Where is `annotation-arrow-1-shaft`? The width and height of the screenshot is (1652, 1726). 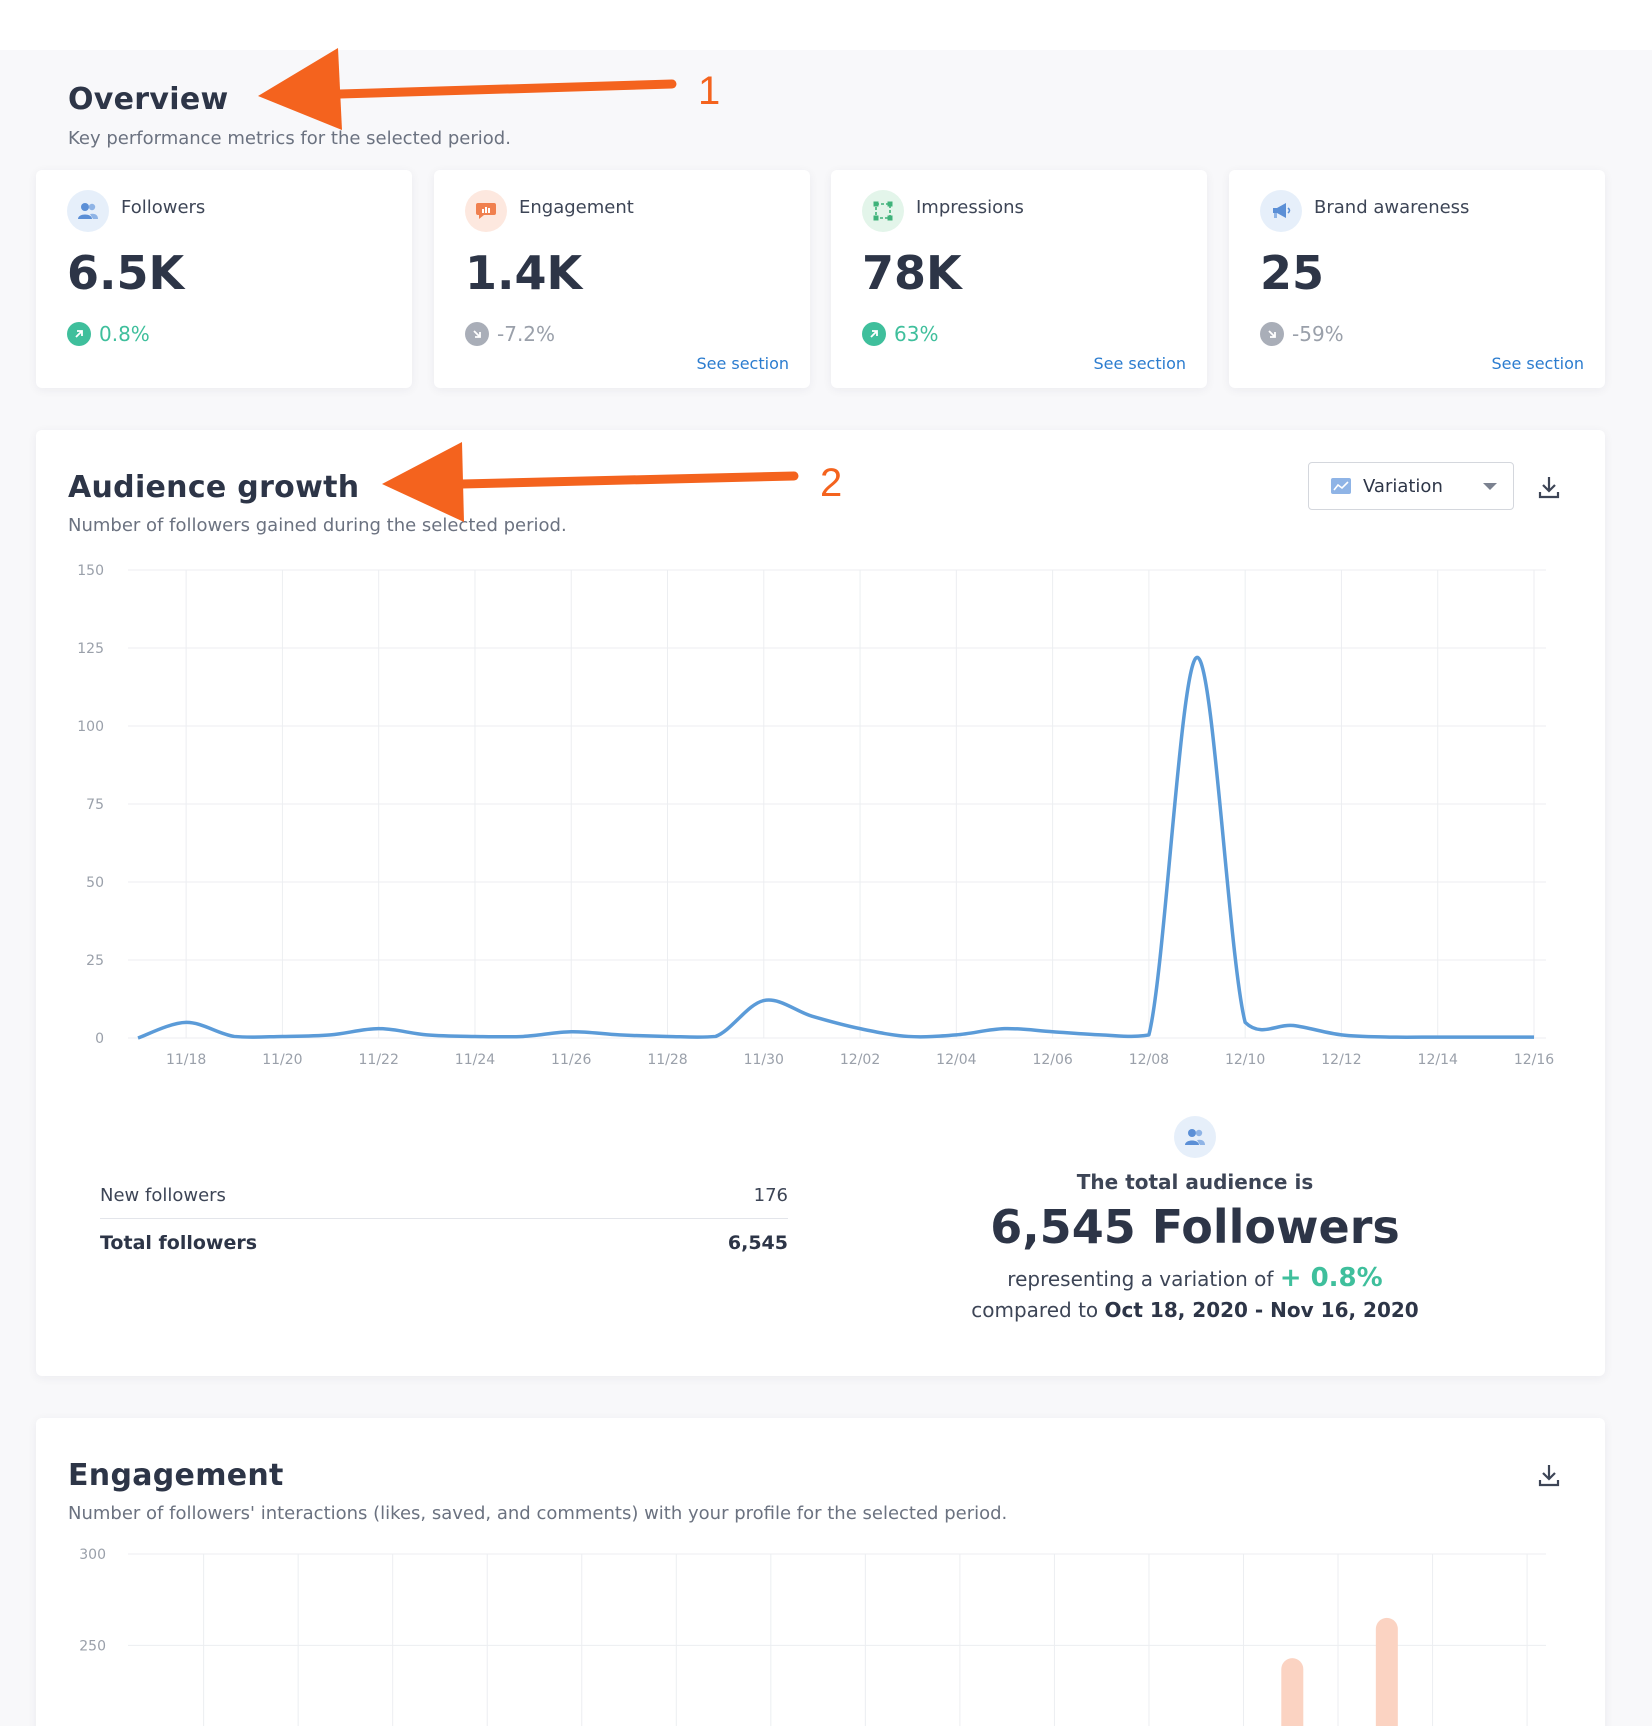 annotation-arrow-1-shaft is located at coordinates (506, 89).